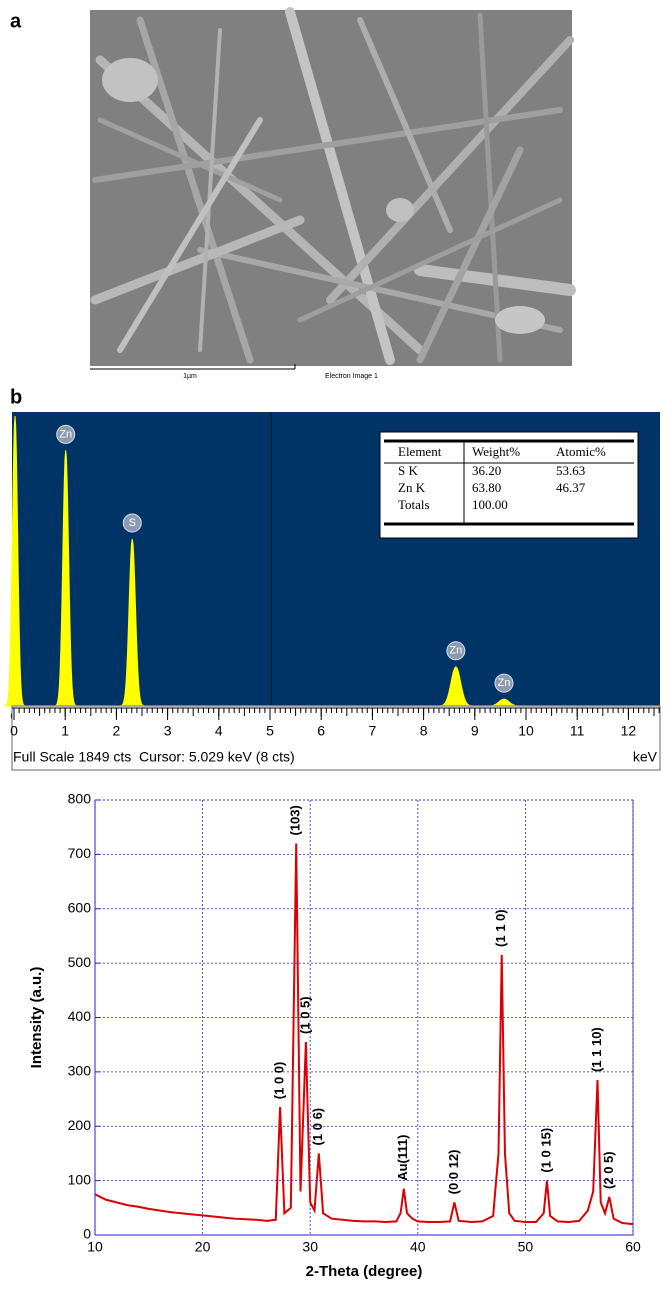 The width and height of the screenshot is (672, 1289). I want to click on table-cell: 36.20, so click(486, 470).